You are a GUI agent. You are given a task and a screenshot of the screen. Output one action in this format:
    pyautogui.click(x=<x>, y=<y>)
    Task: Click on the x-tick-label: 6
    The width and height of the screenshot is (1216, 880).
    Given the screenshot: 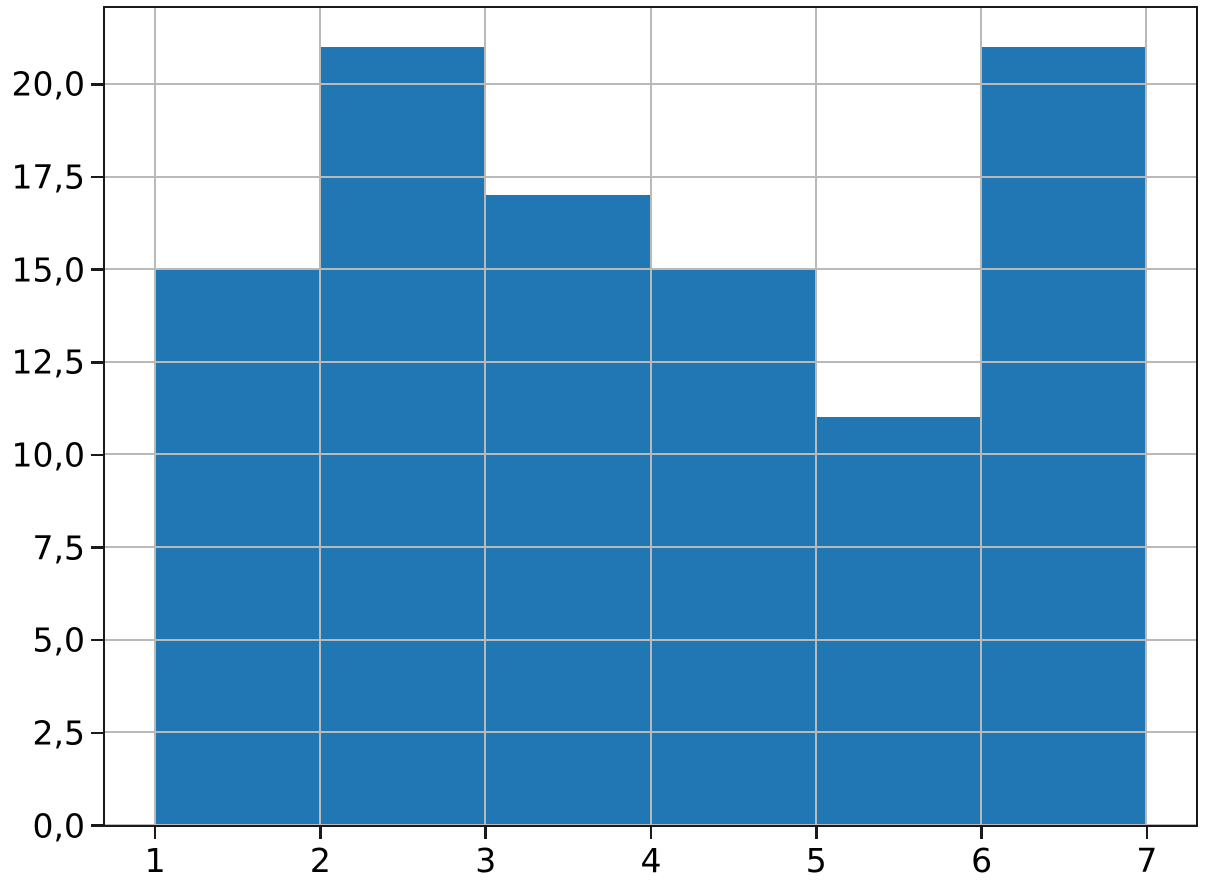 What is the action you would take?
    pyautogui.click(x=982, y=860)
    